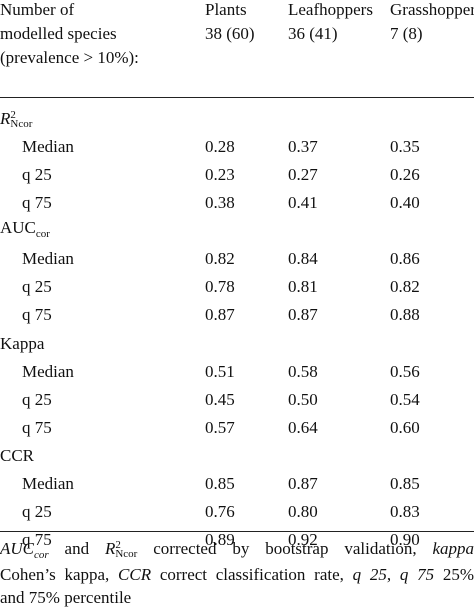 The image size is (474, 608). I want to click on section-title: CCR, so click(17, 456).